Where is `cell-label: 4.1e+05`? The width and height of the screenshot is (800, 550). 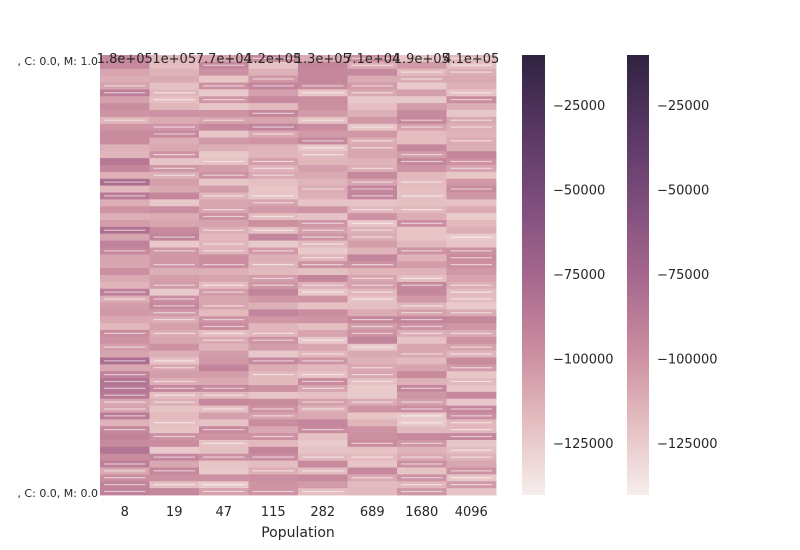
cell-label: 4.1e+05 is located at coordinates (471, 59).